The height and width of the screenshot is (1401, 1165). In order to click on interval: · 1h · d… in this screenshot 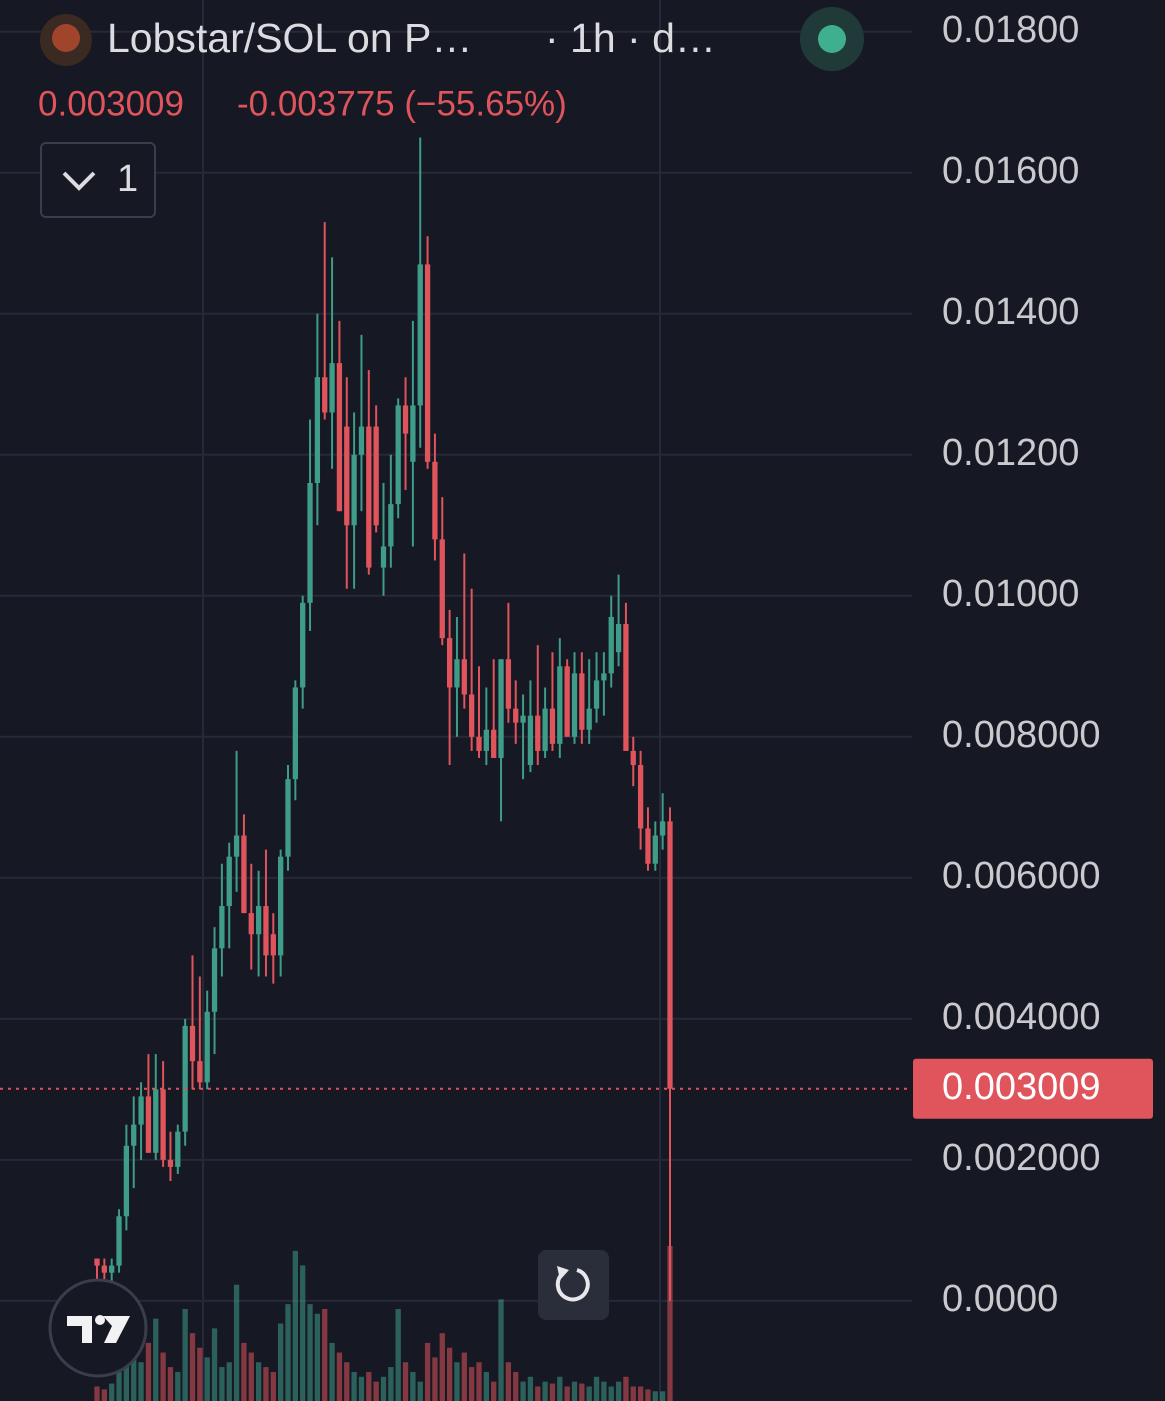, I will do `click(630, 38)`.